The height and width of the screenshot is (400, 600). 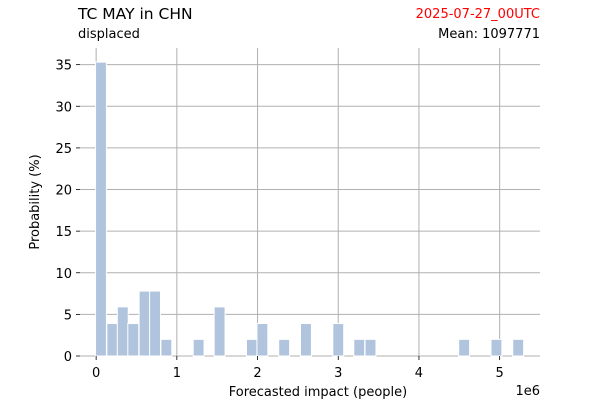 What do you see at coordinates (109, 34) in the screenshot?
I see `chart-subtitle: displaced` at bounding box center [109, 34].